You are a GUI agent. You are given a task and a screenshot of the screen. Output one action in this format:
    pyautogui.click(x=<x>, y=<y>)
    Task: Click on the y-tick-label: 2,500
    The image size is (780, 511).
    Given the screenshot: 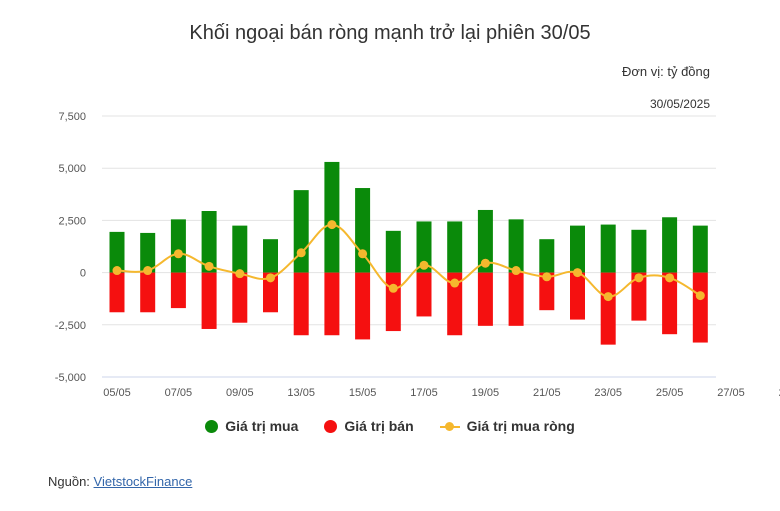 What is the action you would take?
    pyautogui.click(x=72, y=221)
    